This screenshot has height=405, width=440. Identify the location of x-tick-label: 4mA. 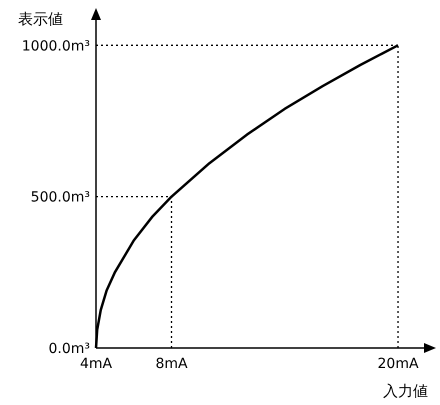
(96, 364).